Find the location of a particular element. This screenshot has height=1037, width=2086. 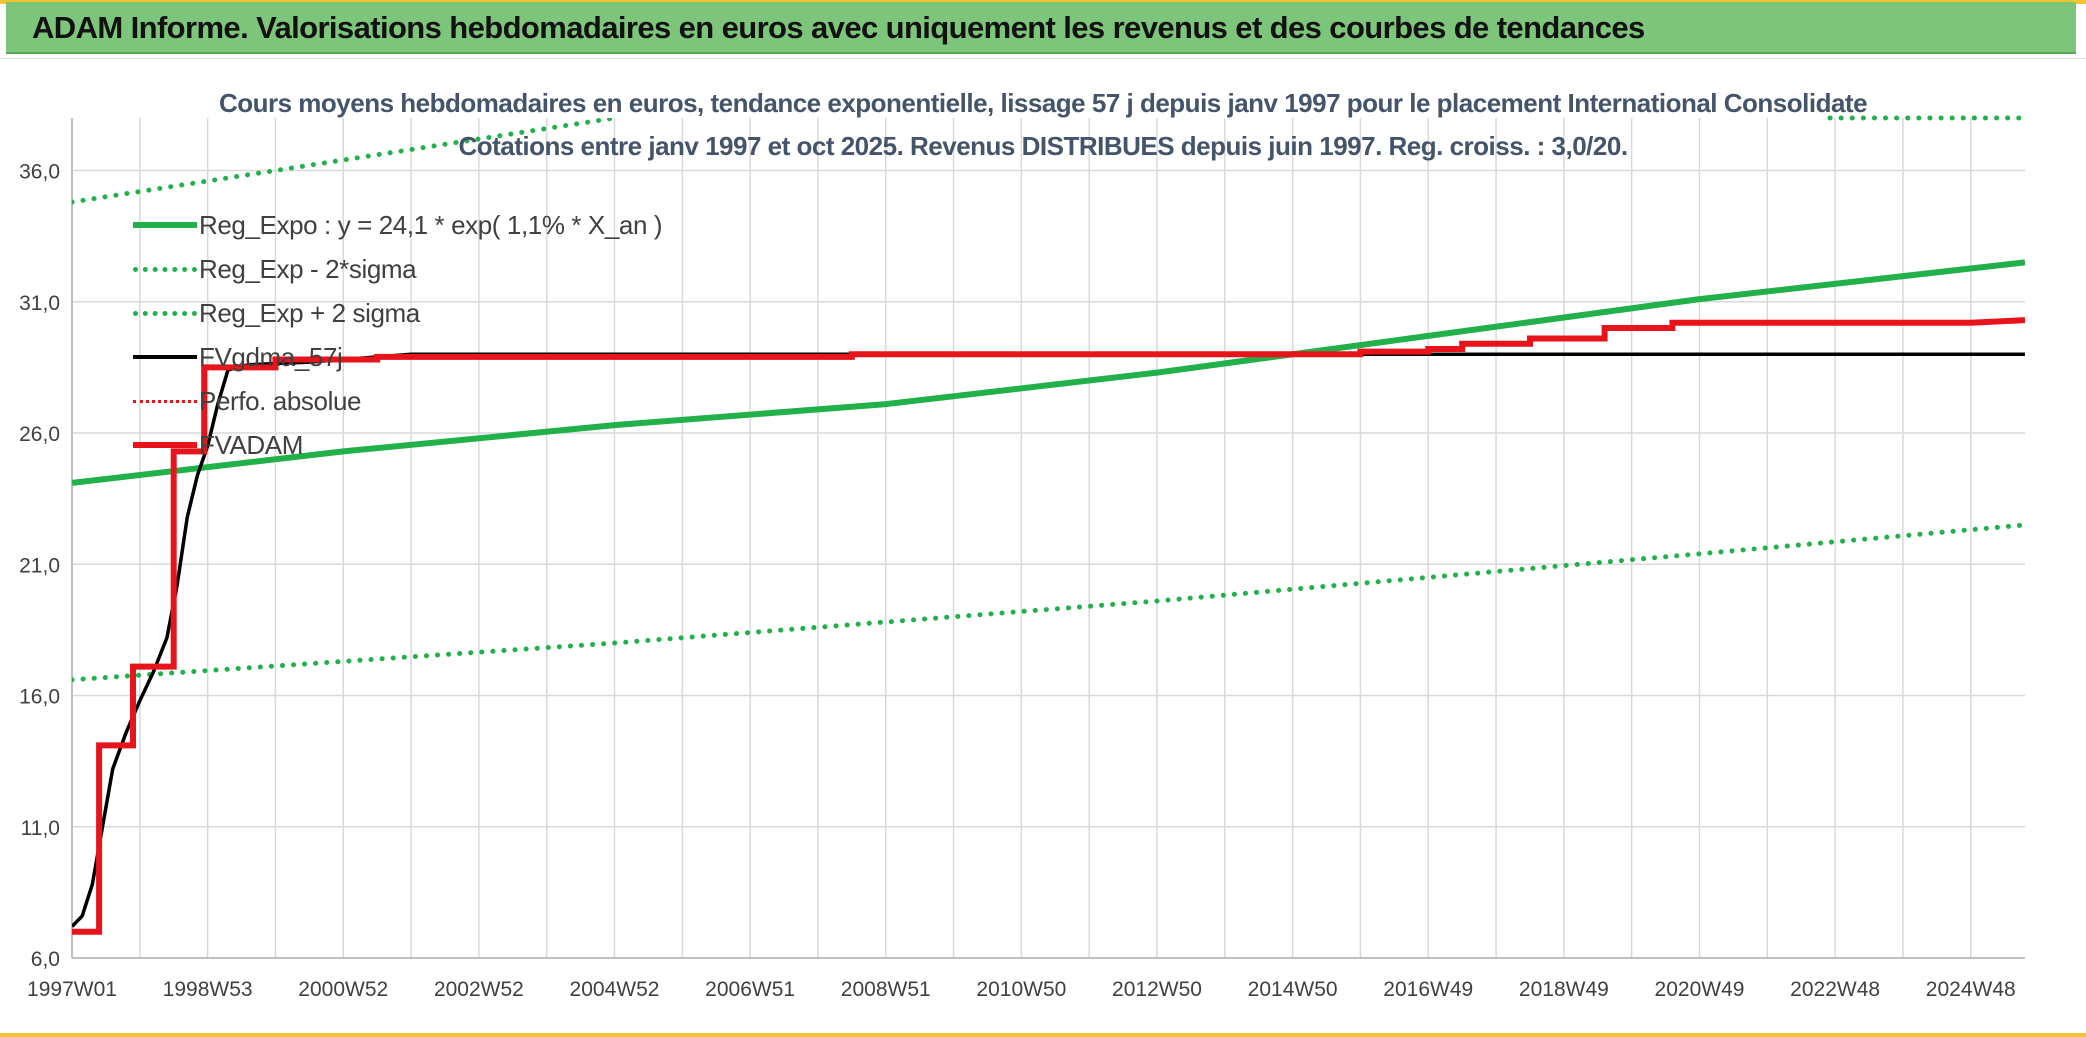

y-tick-label: 31,0 is located at coordinates (39, 303).